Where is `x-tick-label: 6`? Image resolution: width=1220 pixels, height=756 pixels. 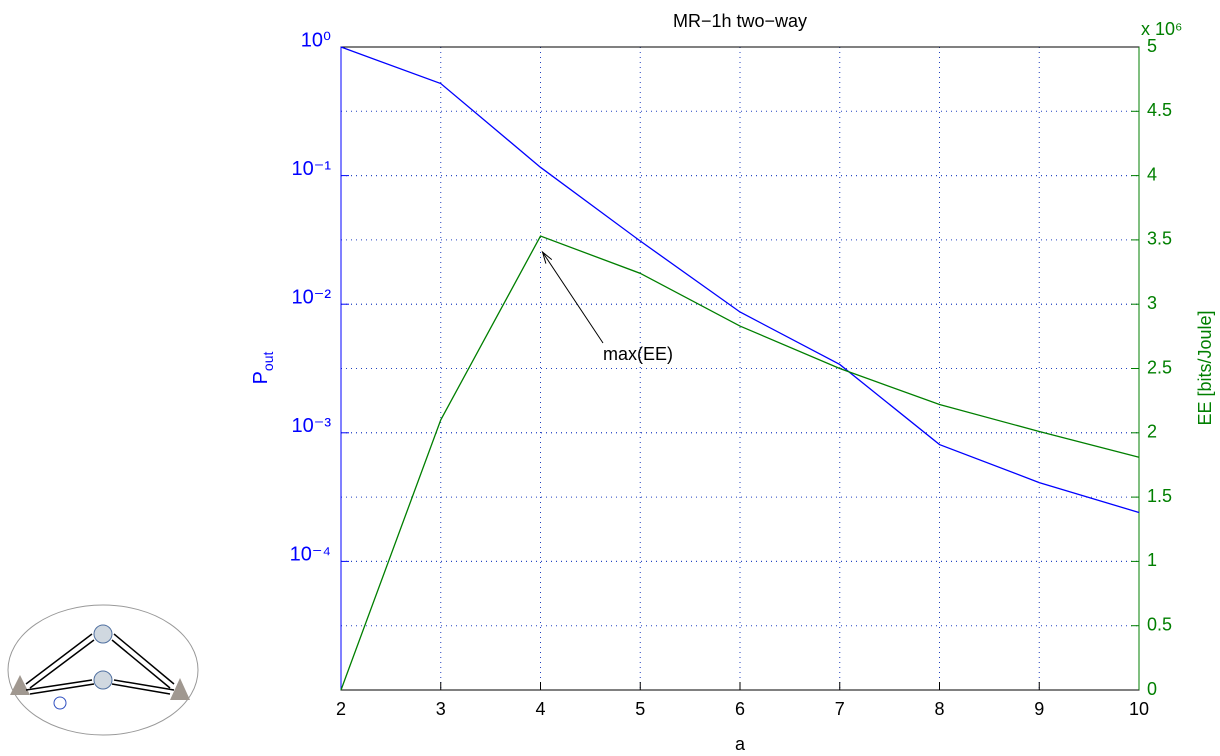
x-tick-label: 6 is located at coordinates (740, 709).